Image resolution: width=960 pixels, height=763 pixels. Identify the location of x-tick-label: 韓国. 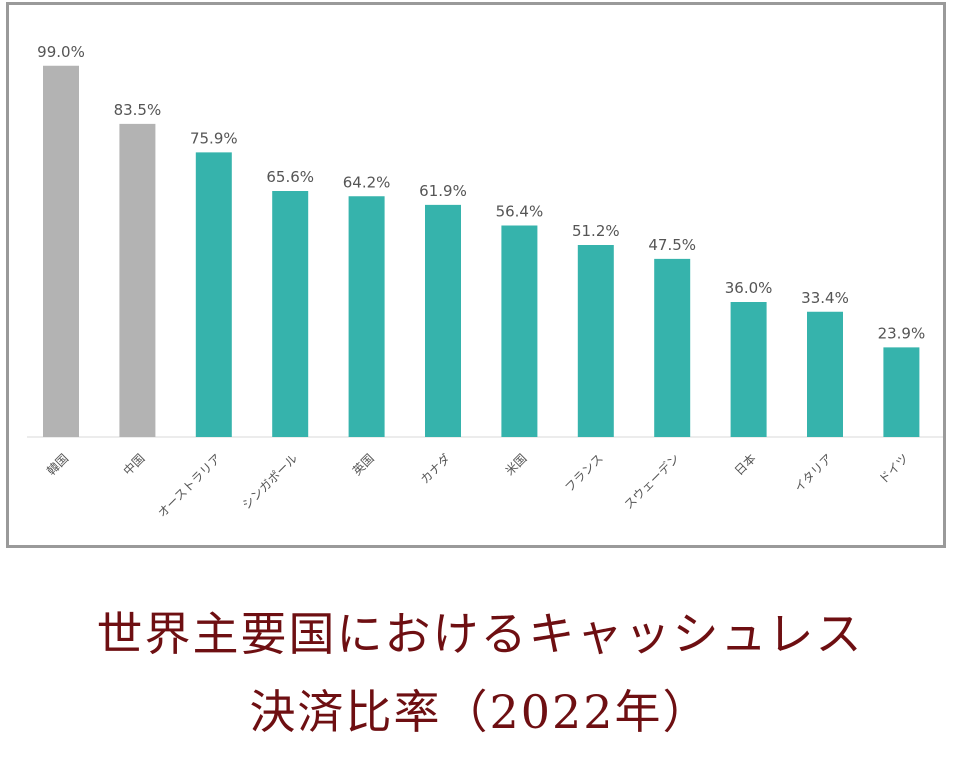
(57, 464).